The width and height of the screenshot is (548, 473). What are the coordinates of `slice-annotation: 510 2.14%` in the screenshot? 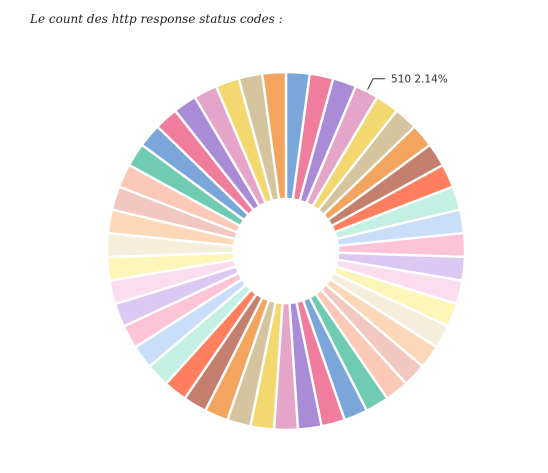 It's located at (408, 82).